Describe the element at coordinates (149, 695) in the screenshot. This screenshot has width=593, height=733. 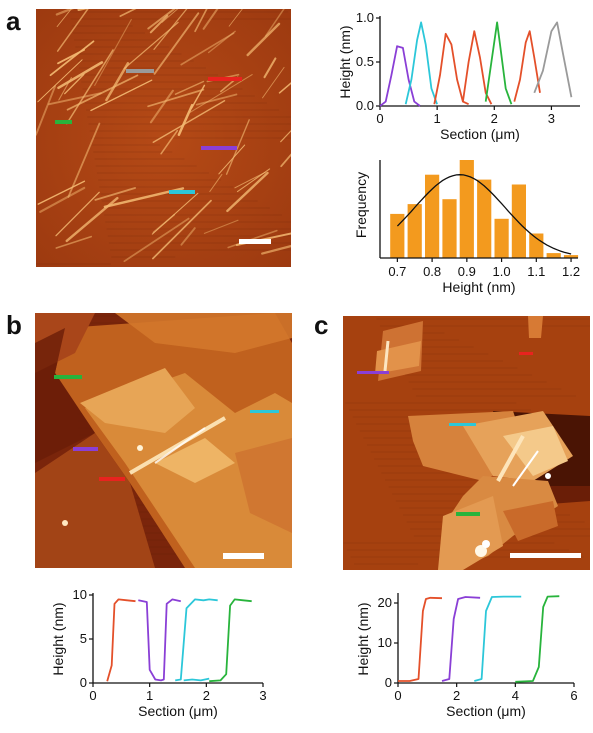
I see `x-tick-label: 1` at that location.